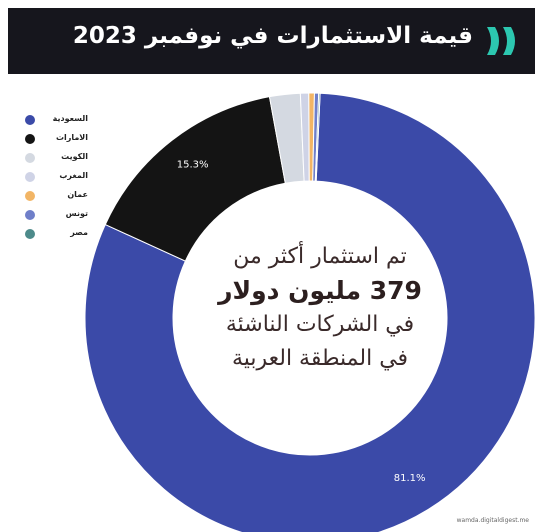 The image size is (543, 532). I want to click on legend-item-0: السعودية, so click(60, 121).